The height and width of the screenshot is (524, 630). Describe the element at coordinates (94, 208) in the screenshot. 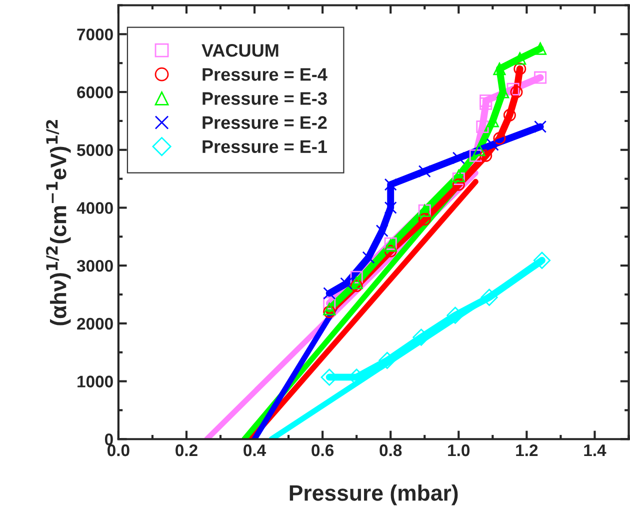

I see `y-tick-label: 4000` at that location.